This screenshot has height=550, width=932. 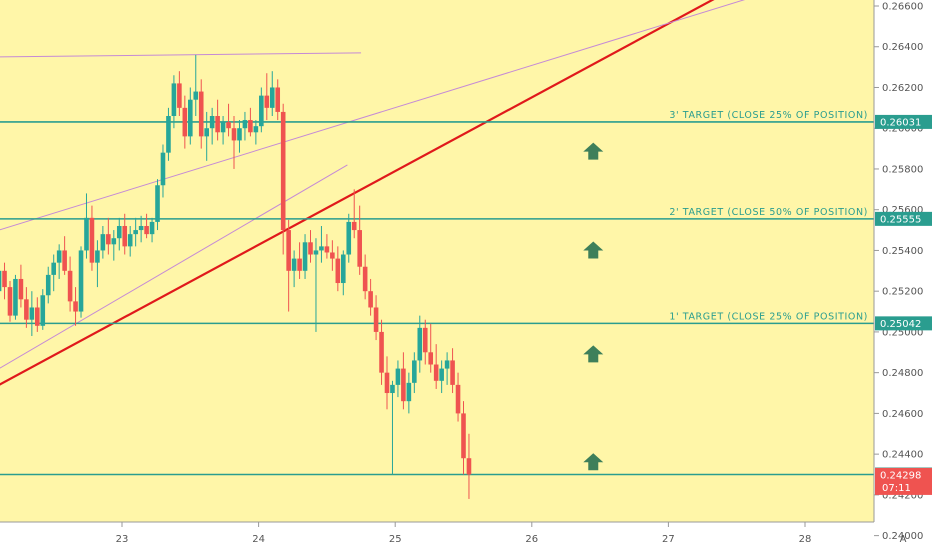 I want to click on time-axis-background, so click(x=466, y=536).